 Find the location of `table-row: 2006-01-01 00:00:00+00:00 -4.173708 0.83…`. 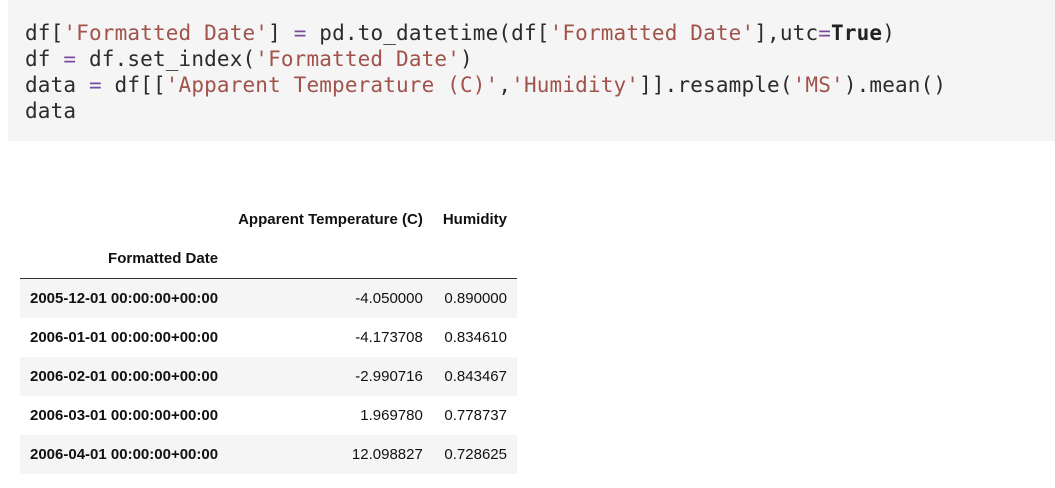

table-row: 2006-01-01 00:00:00+00:00 -4.173708 0.83… is located at coordinates (268, 337).